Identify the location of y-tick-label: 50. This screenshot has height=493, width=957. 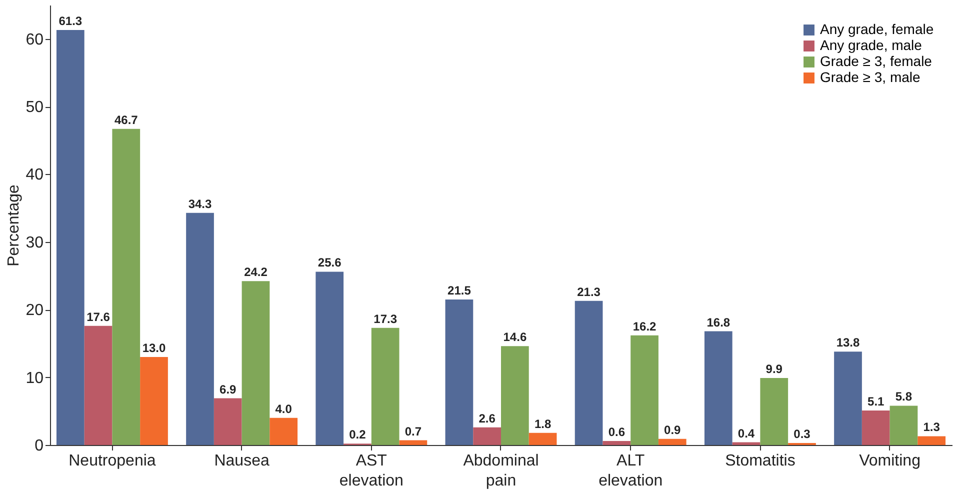
(35, 107).